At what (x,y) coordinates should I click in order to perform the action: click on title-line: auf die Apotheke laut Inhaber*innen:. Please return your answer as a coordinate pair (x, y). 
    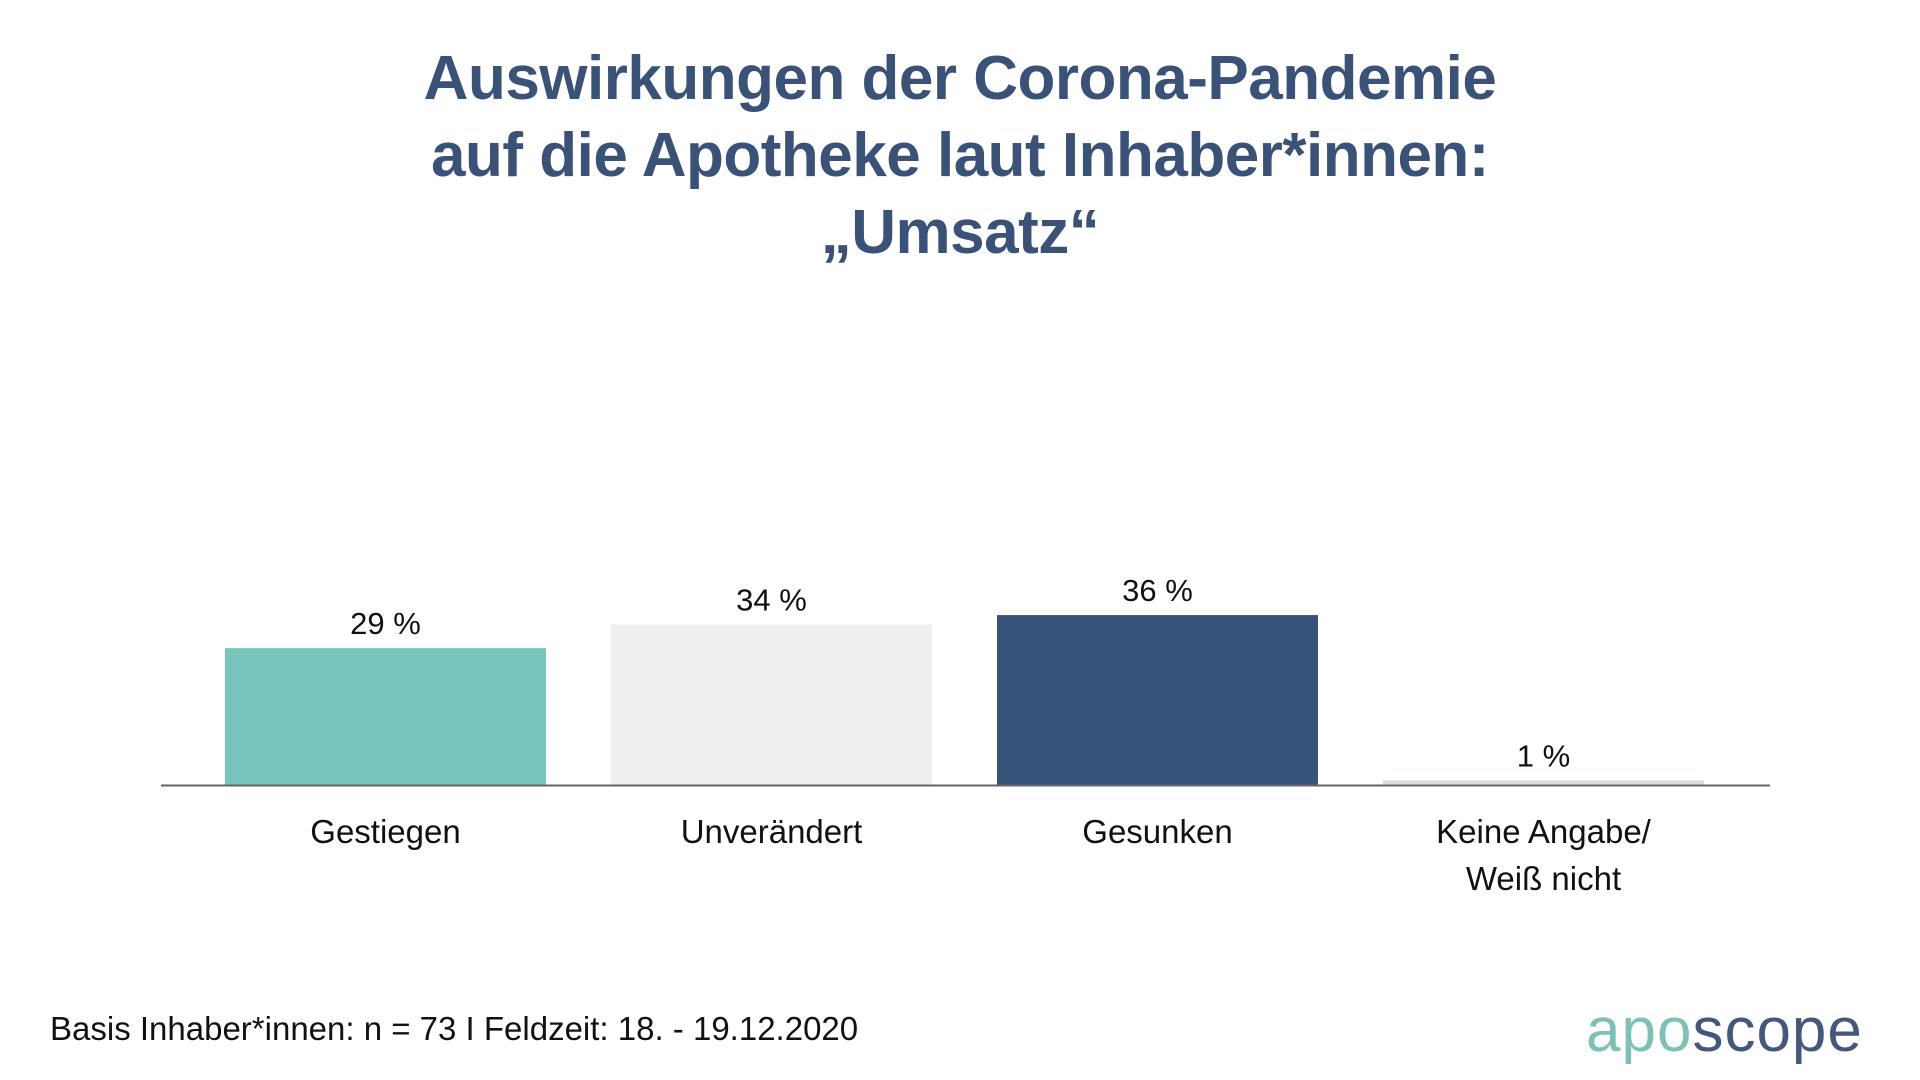
    Looking at the image, I should click on (960, 155).